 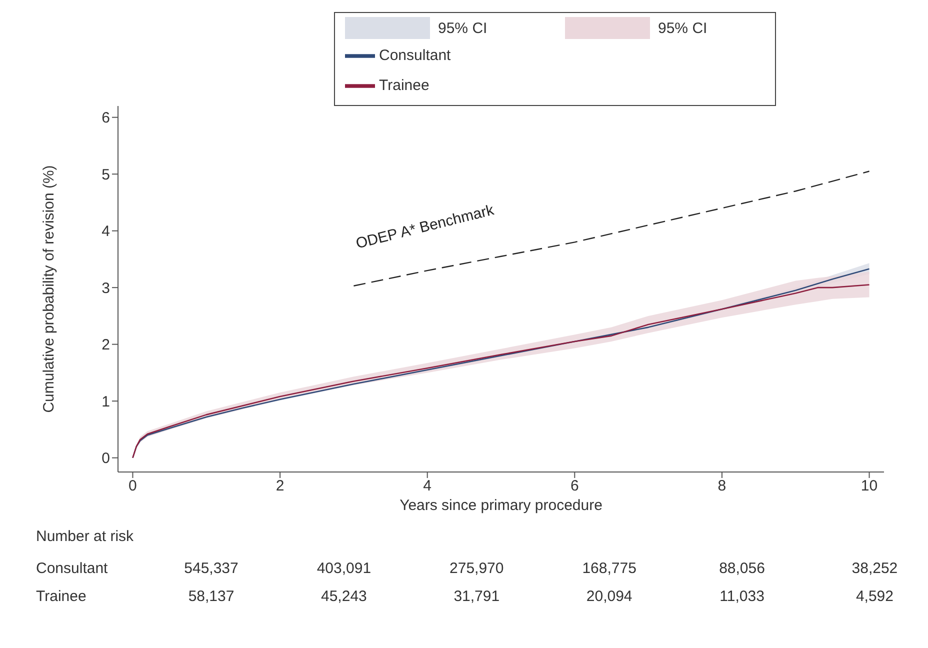 I want to click on text: 275,970, so click(x=476, y=568).